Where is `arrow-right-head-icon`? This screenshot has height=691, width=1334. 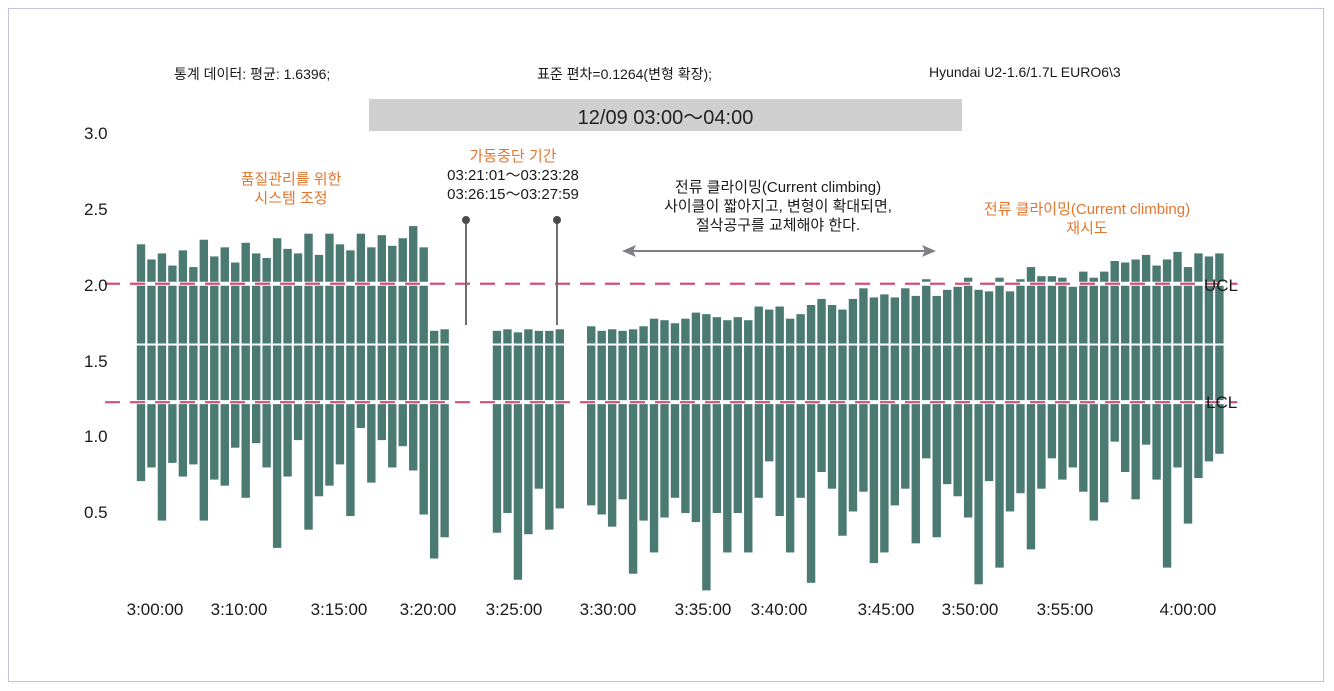
arrow-right-head-icon is located at coordinates (929, 251).